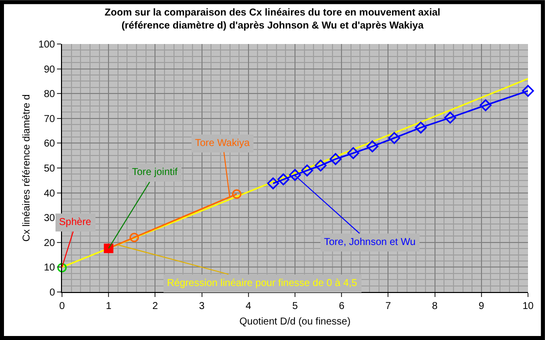 The image size is (545, 340). I want to click on x-tick-label: 2, so click(155, 306).